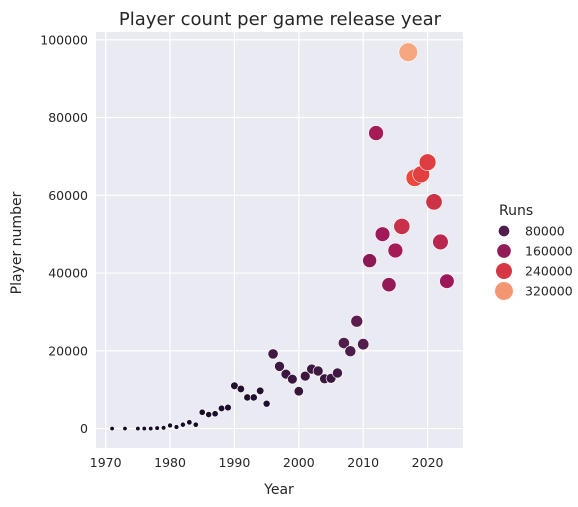 This screenshot has height=507, width=578. What do you see at coordinates (299, 462) in the screenshot?
I see `x-tick-label: 2000` at bounding box center [299, 462].